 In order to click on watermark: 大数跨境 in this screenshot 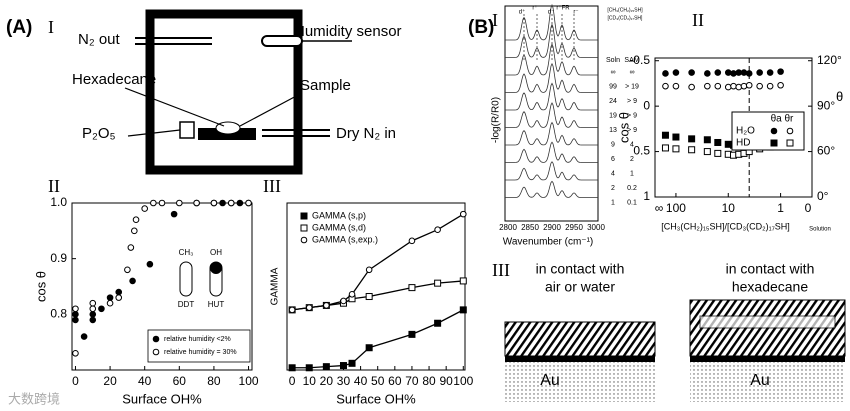, I will do `click(34, 398)`.